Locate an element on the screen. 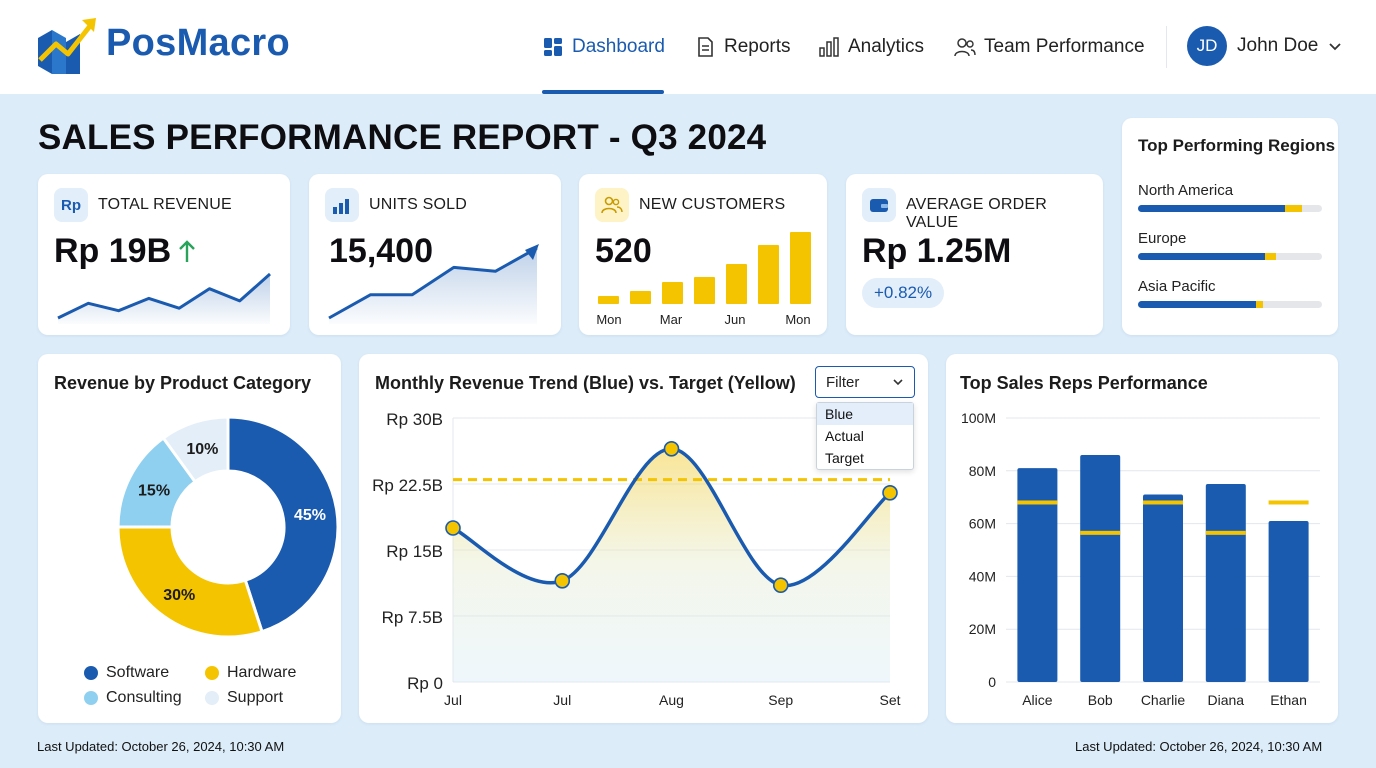  donut-slice-label: 30% is located at coordinates (179, 595).